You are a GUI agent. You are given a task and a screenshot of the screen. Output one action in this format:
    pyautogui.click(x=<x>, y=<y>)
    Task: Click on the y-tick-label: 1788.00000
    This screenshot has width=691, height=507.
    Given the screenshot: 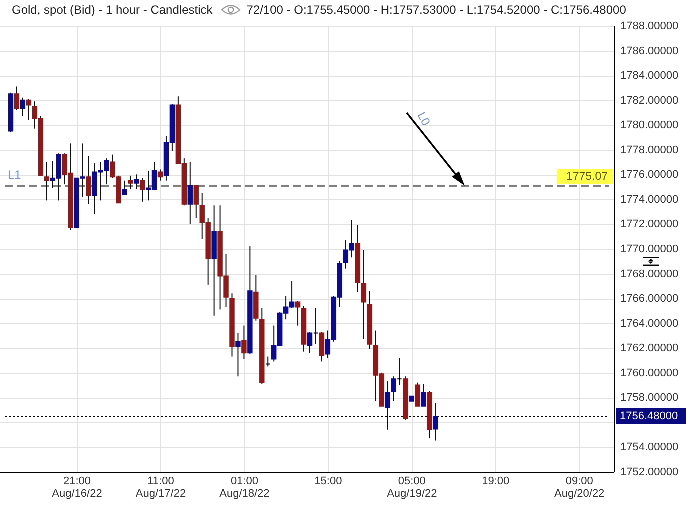 What is the action you would take?
    pyautogui.click(x=649, y=26)
    